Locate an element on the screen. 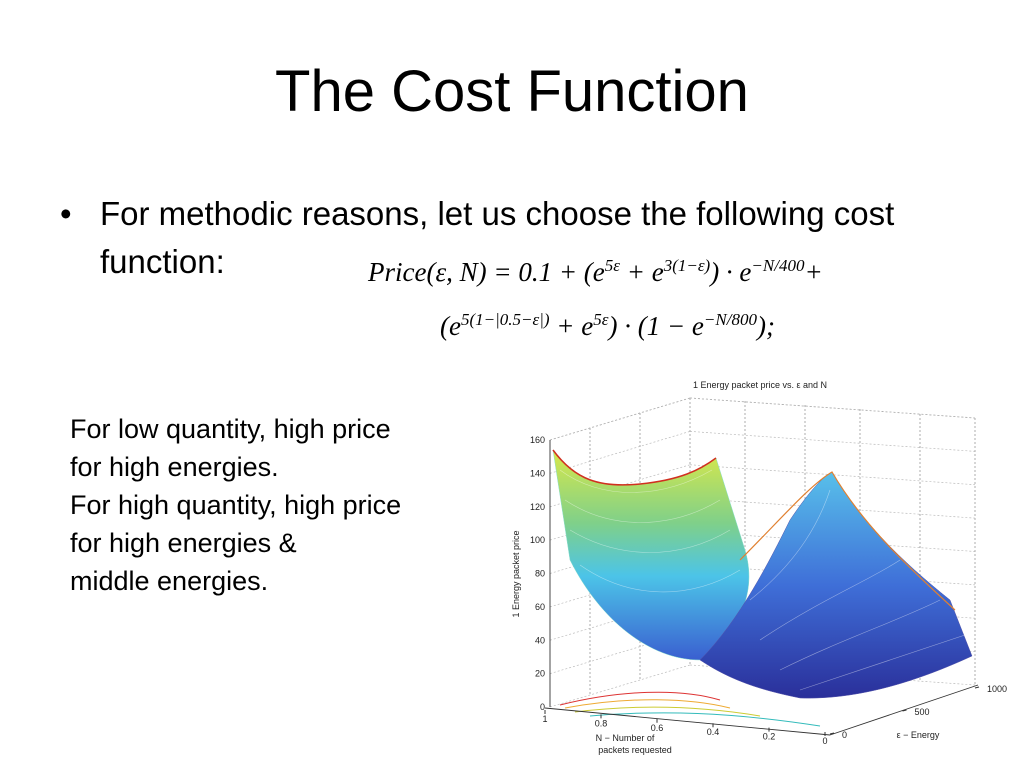 Image resolution: width=1024 pixels, height=768 pixels. note-line: for high energies. is located at coordinates (174, 467).